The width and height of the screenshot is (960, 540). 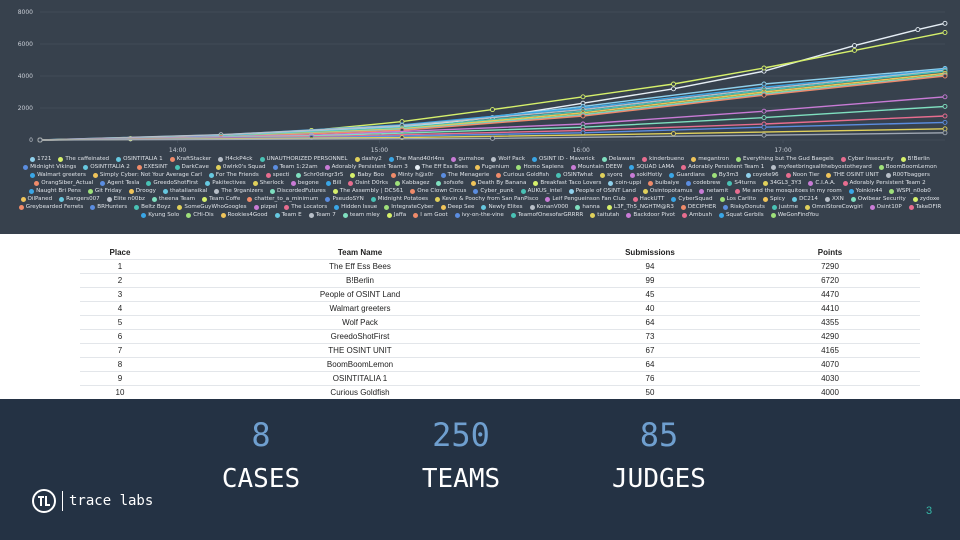 What do you see at coordinates (277, 175) in the screenshot?
I see `legend-item: specti` at bounding box center [277, 175].